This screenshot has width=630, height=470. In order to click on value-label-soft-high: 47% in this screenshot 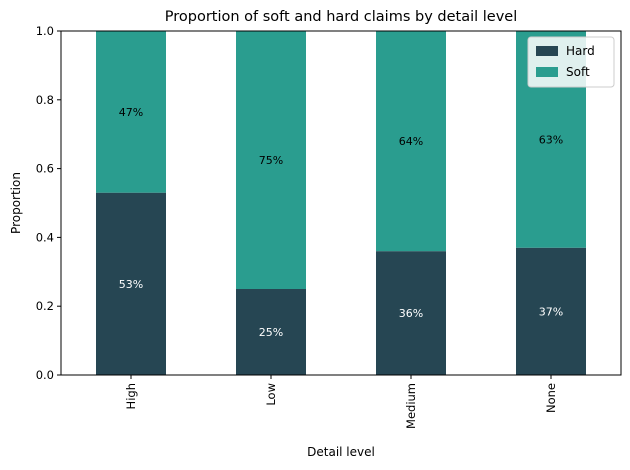, I will do `click(131, 112)`.